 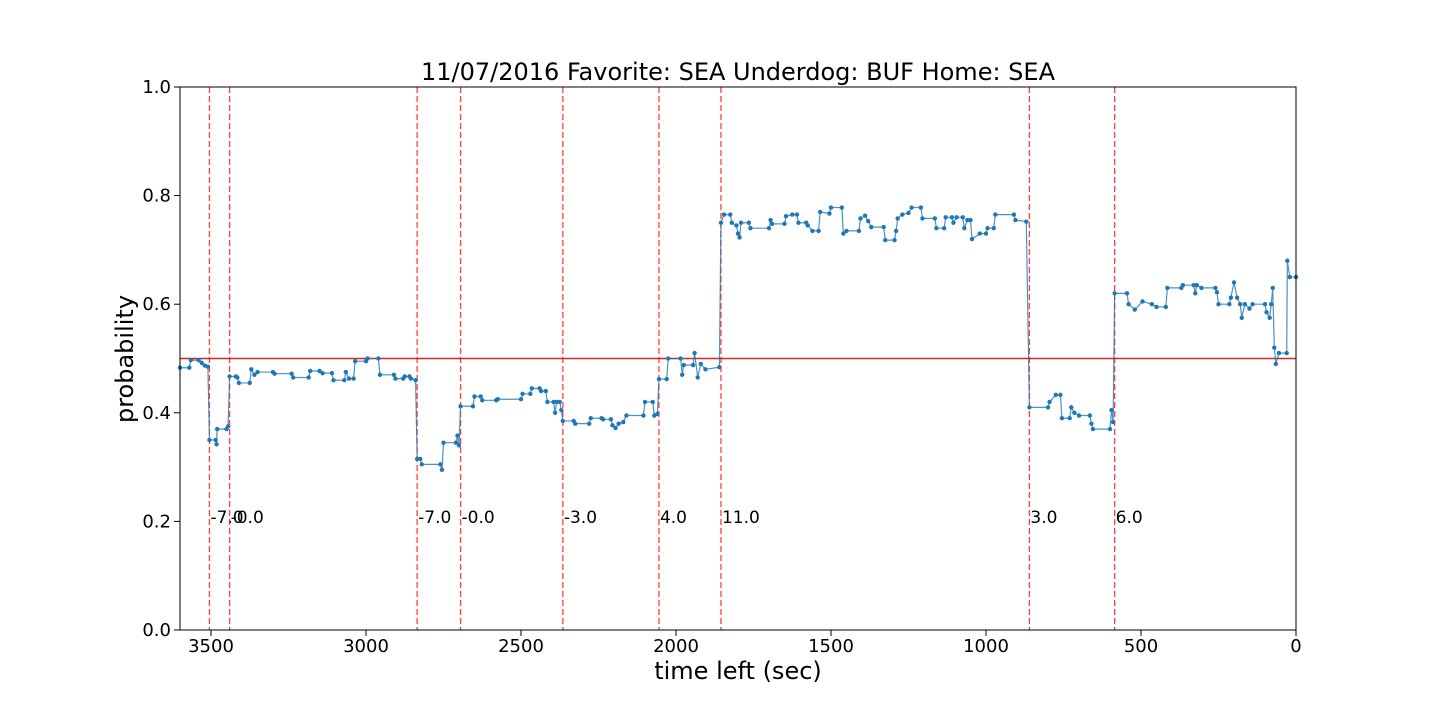 I want to click on y-axis-label: probability, so click(x=125, y=359).